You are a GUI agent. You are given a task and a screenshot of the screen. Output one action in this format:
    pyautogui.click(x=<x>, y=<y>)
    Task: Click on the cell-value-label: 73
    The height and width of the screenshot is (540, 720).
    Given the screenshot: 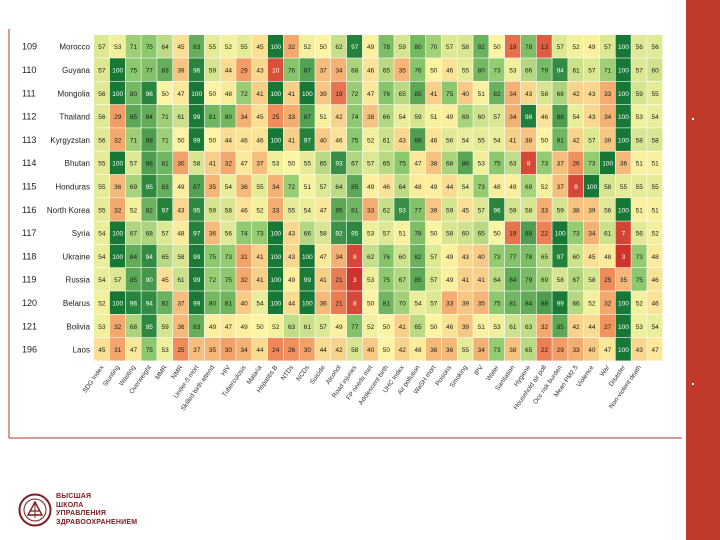 What is the action you would take?
    pyautogui.click(x=592, y=164)
    